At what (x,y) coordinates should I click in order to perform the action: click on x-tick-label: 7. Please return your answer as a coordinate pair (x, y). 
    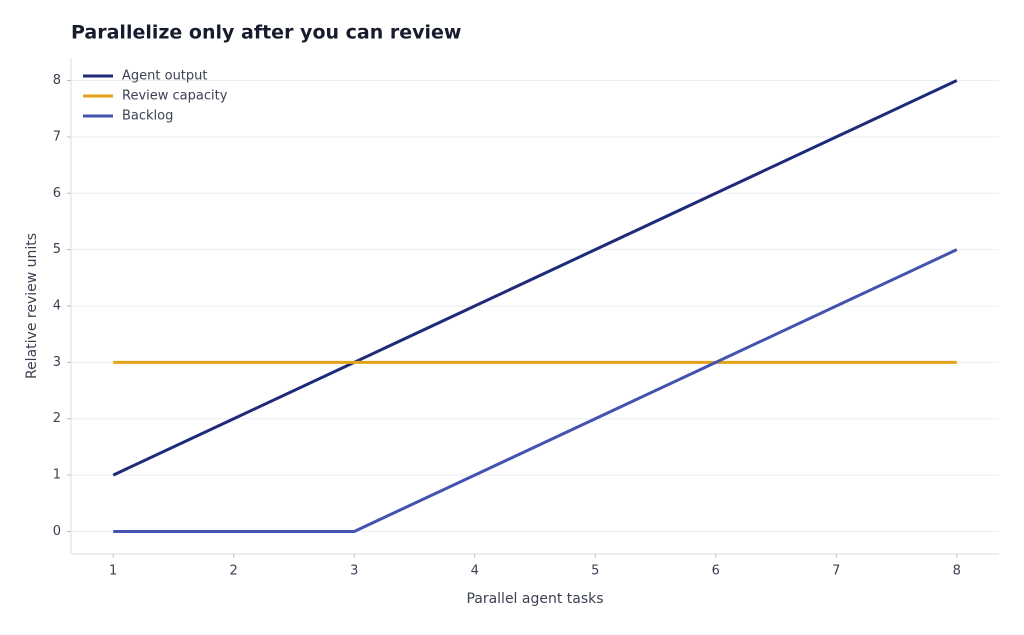
    Looking at the image, I should click on (836, 571).